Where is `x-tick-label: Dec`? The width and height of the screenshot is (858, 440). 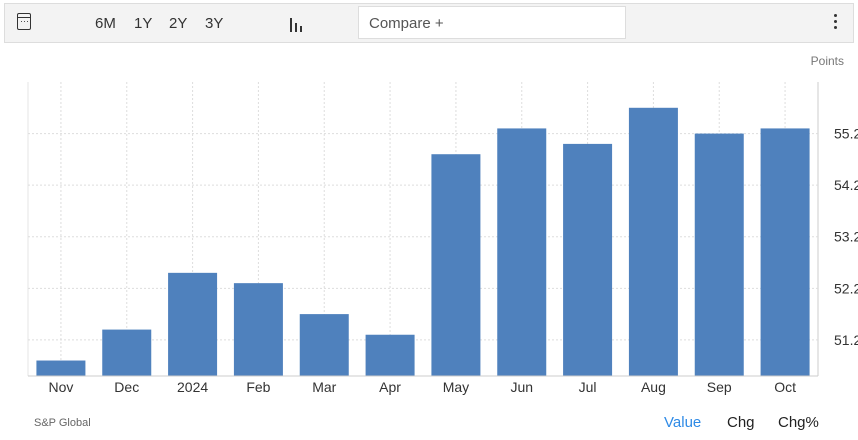 x-tick-label: Dec is located at coordinates (126, 387).